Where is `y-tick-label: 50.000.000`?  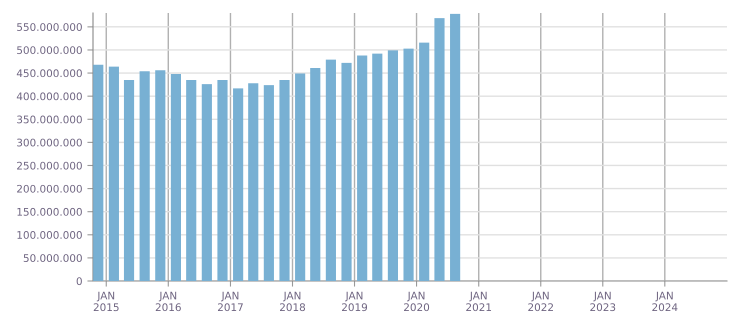 y-tick-label: 50.000.000 is located at coordinates (53, 258).